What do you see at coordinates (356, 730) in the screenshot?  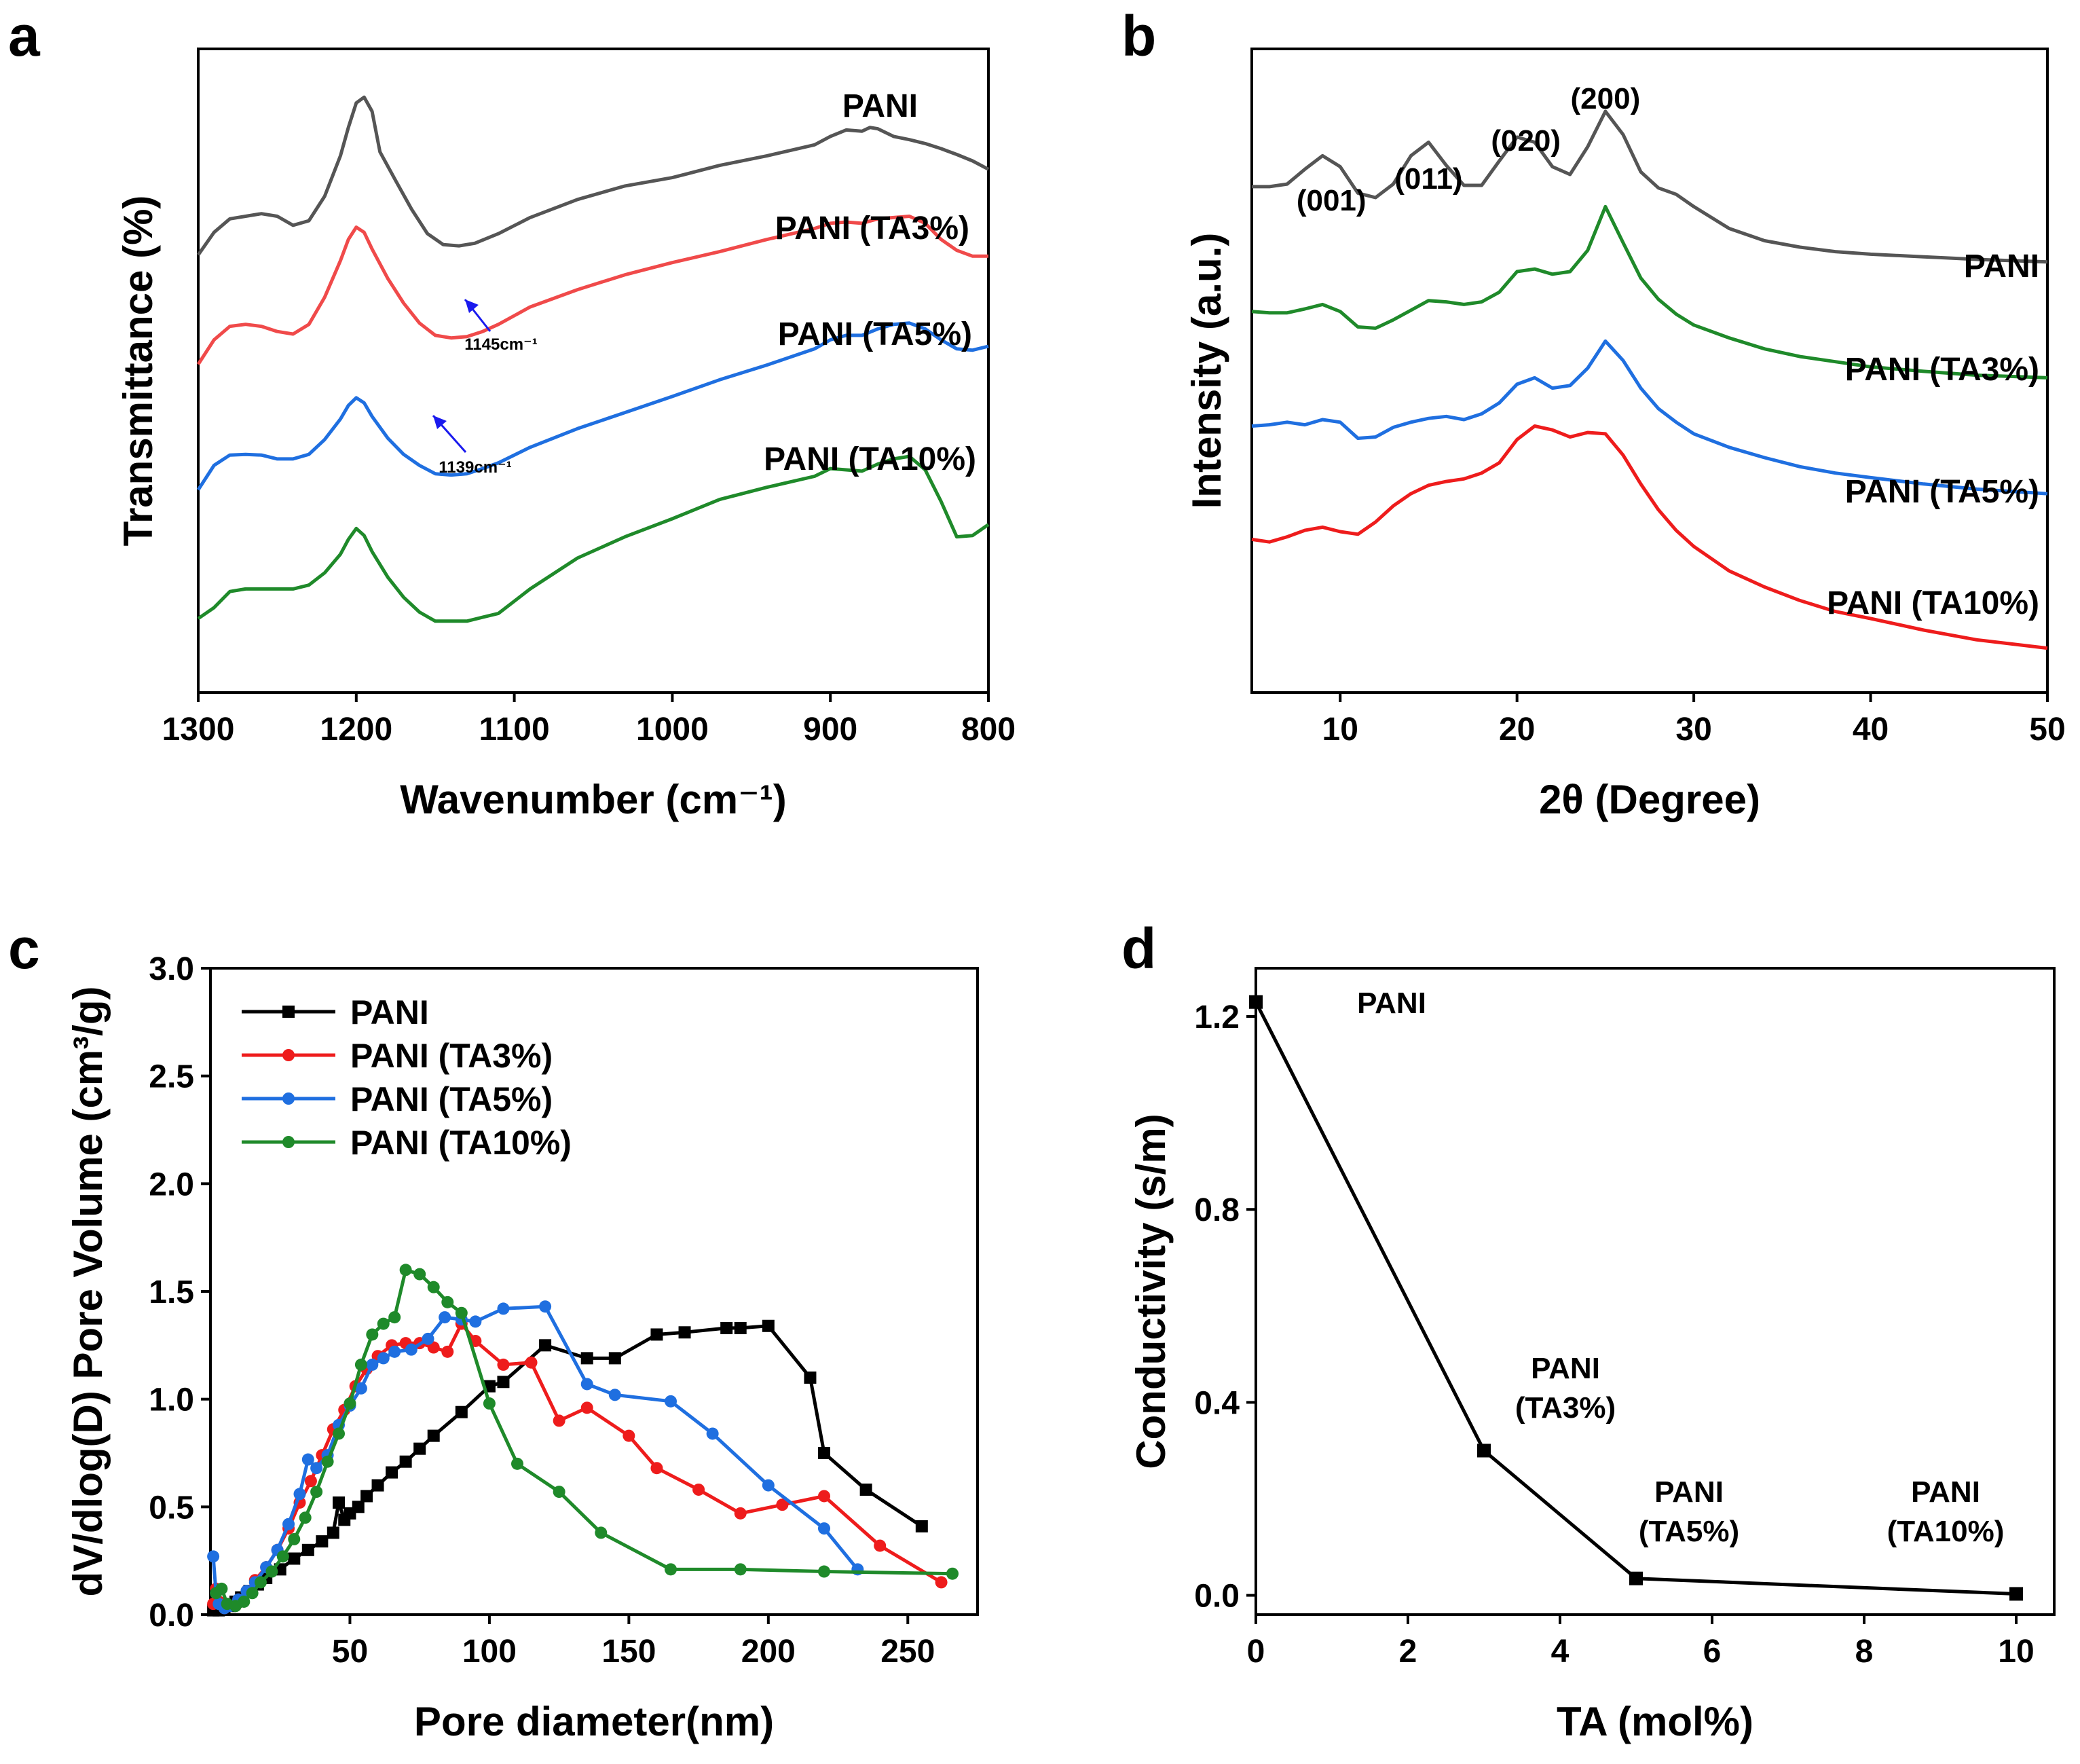 I see `x-tick-label: 1200` at bounding box center [356, 730].